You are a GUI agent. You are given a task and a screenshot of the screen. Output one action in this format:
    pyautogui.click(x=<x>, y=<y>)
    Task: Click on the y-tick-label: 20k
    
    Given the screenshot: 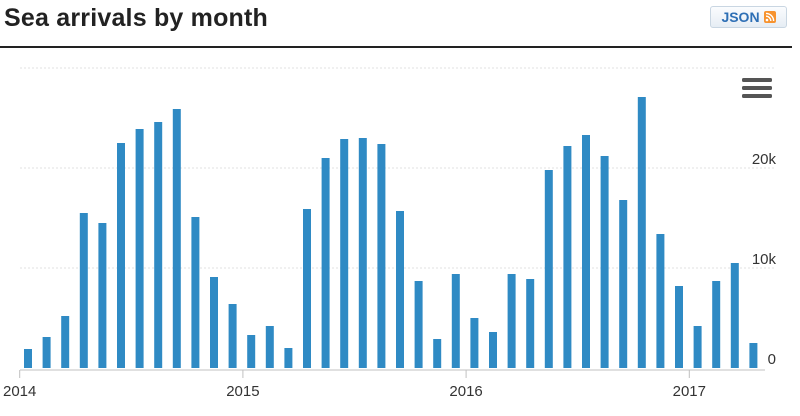 What is the action you would take?
    pyautogui.click(x=764, y=159)
    